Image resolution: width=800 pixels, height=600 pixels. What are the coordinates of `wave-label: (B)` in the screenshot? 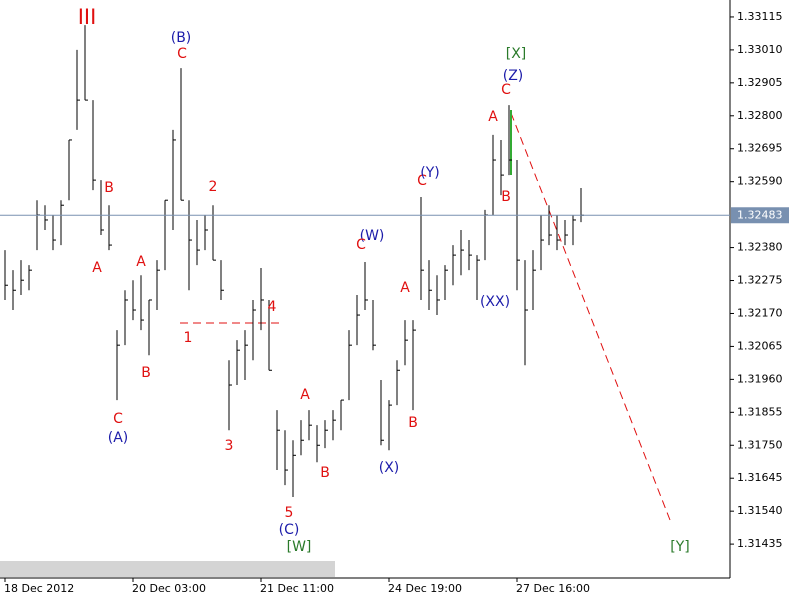 It's located at (181, 38).